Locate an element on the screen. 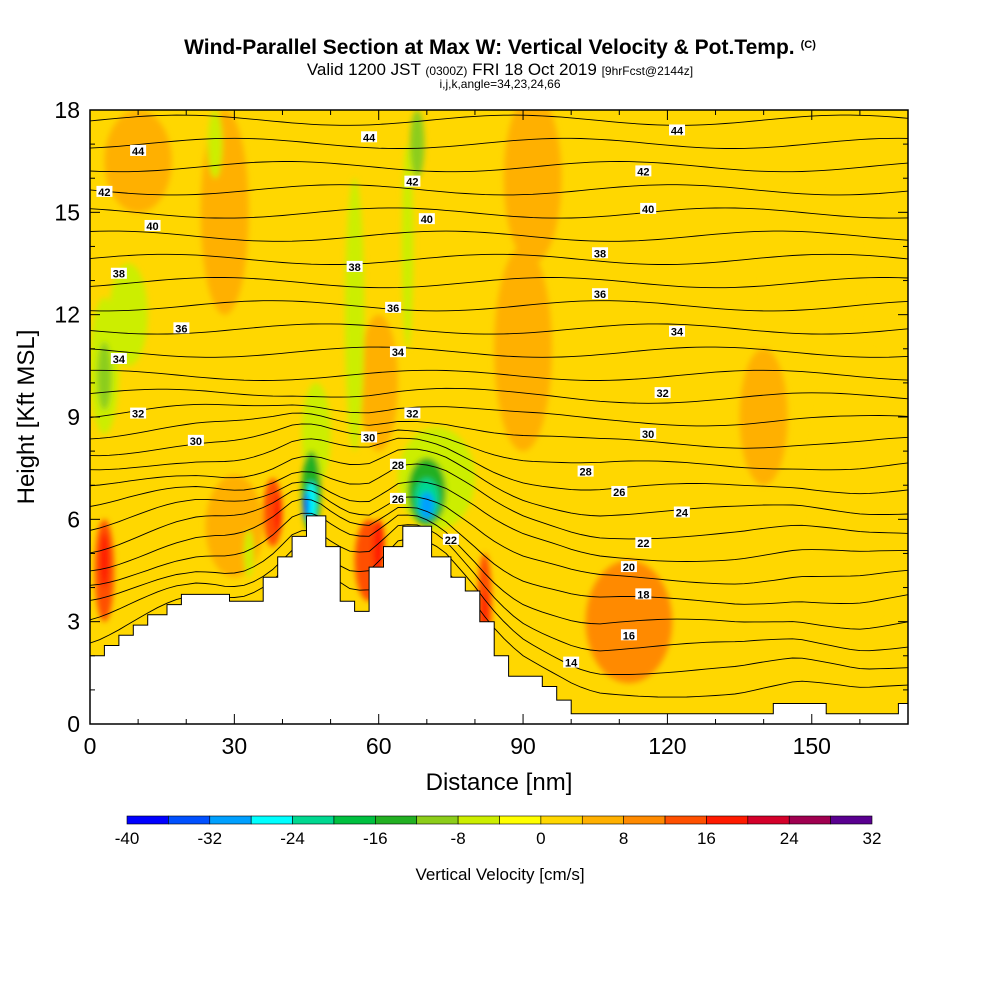 The width and height of the screenshot is (1000, 1000). contour-label-text: 34 is located at coordinates (119, 360).